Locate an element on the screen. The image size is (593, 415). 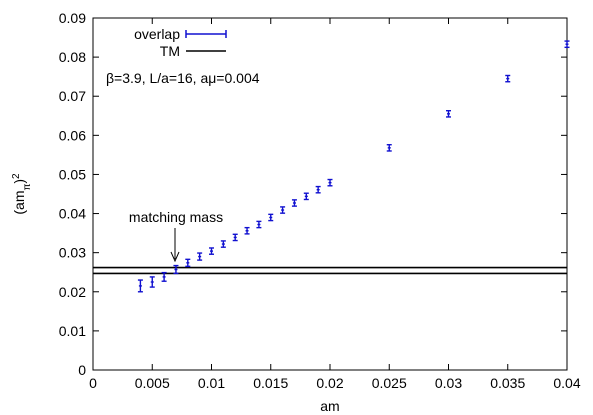
legend-label-overlap: overlap is located at coordinates (157, 34).